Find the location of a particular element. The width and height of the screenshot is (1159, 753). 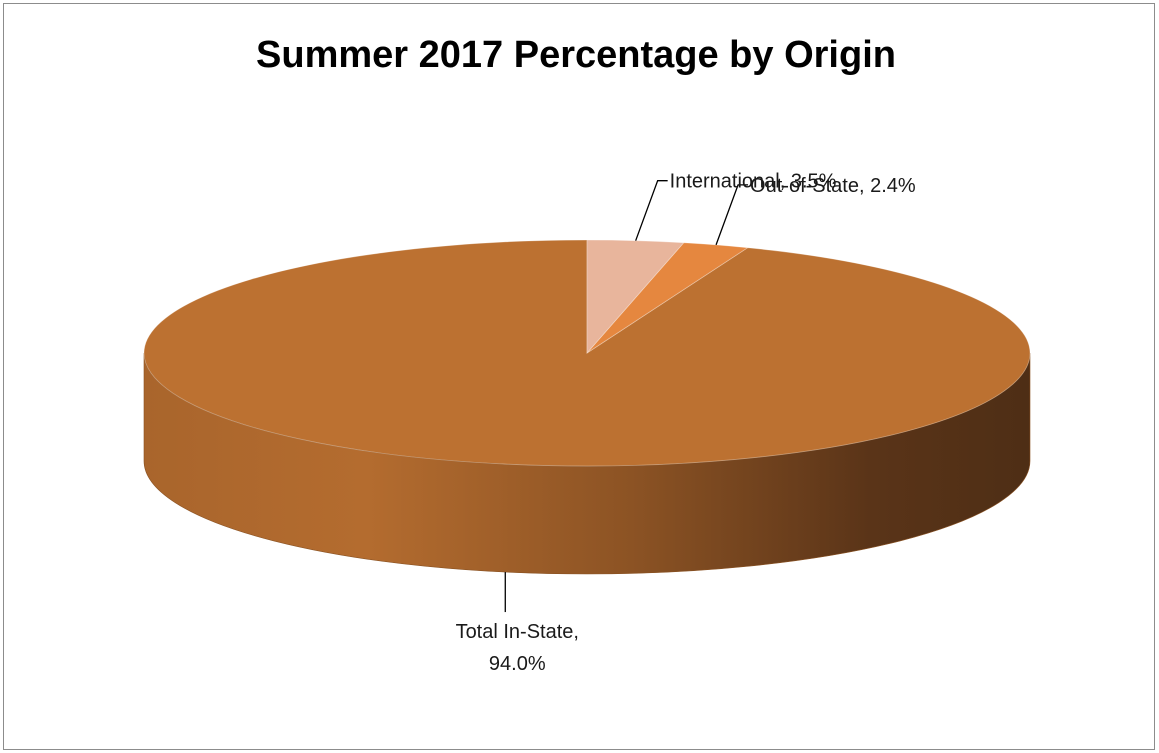

data-label-text: Out-of-State, 2.4% is located at coordinates (833, 186).